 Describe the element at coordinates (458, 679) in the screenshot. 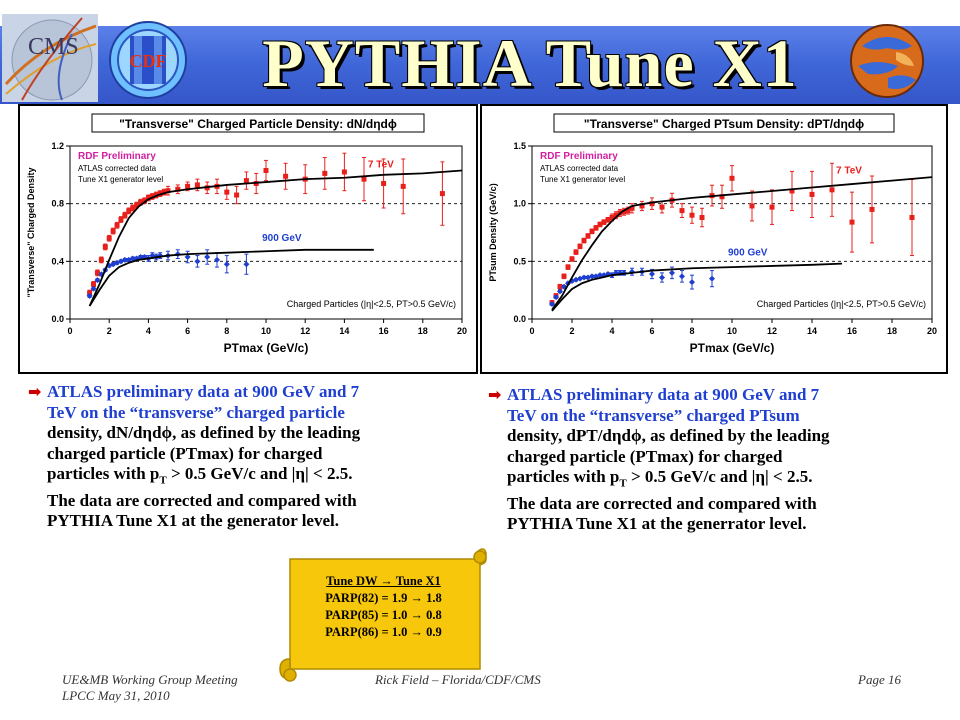

I see `footer-author: Rick Field – Florida/CDF/CMS` at that location.